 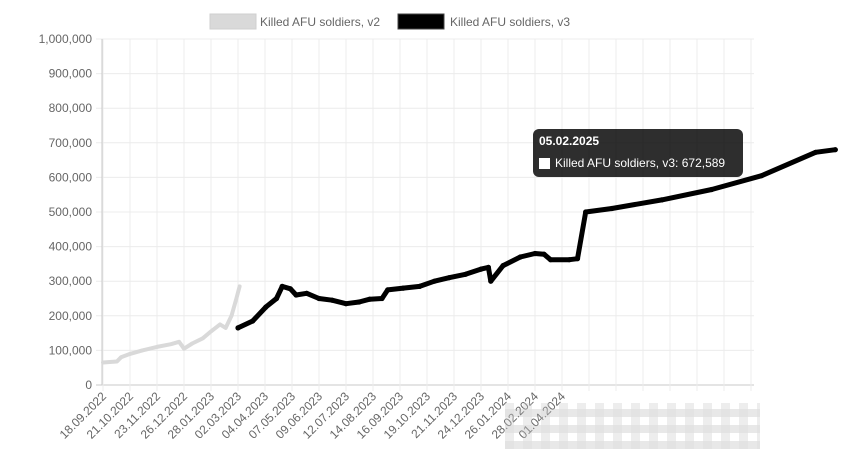 What do you see at coordinates (544, 163) in the screenshot?
I see `tooltip-swatch` at bounding box center [544, 163].